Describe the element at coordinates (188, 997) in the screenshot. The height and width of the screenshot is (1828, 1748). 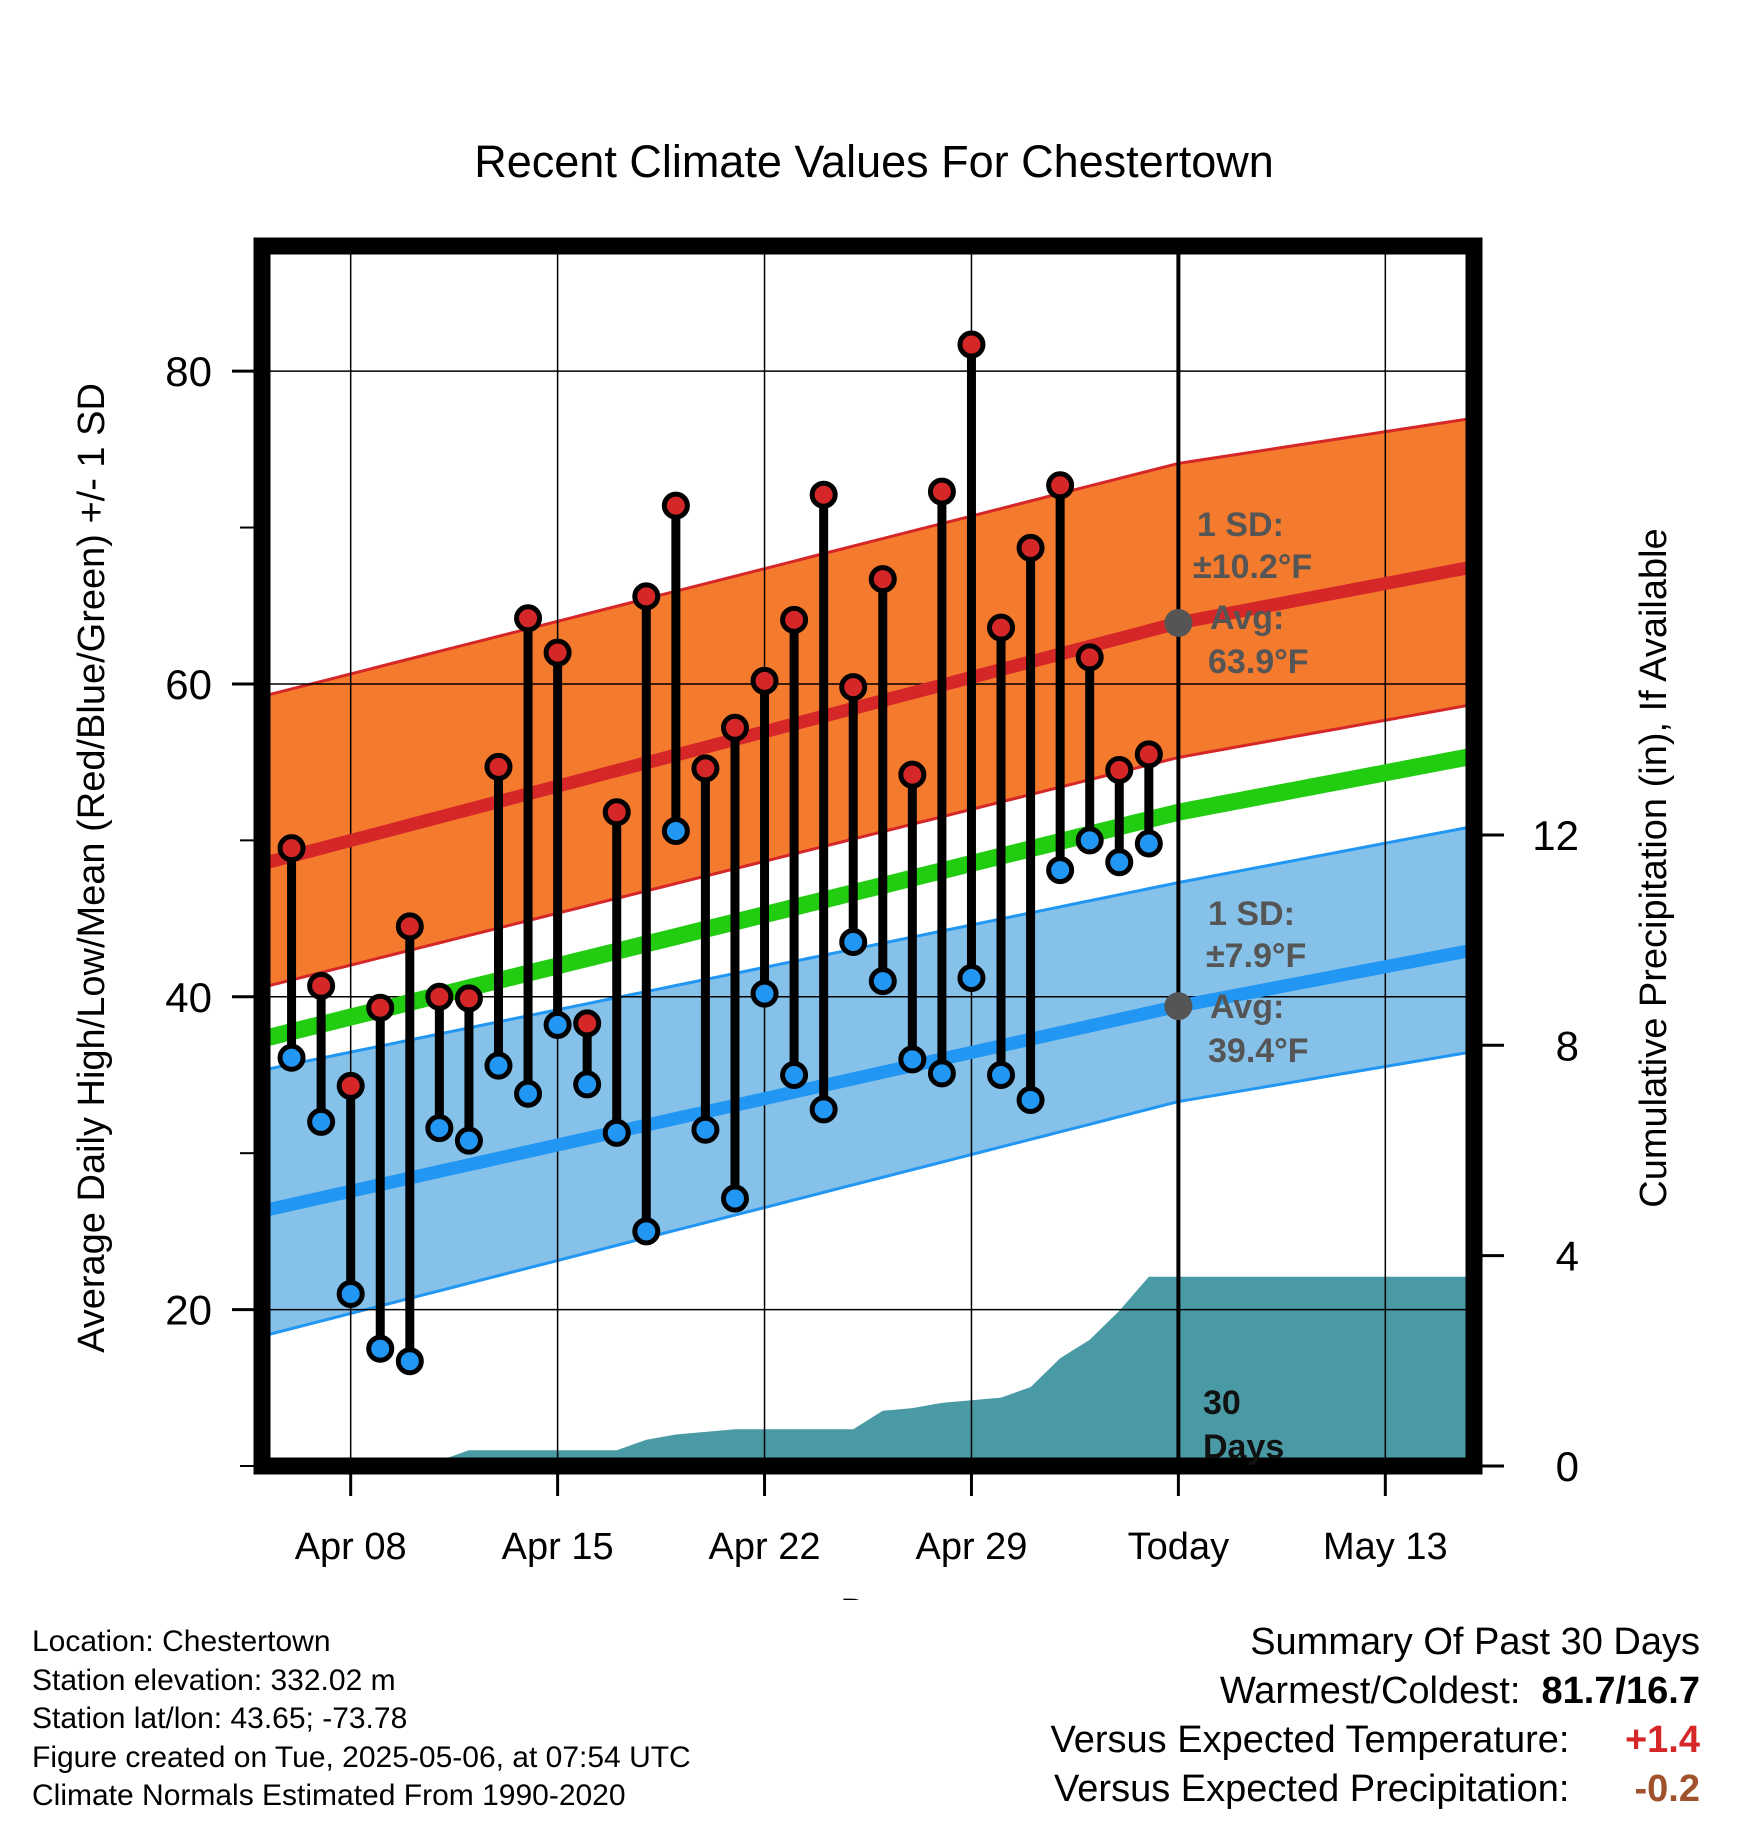
I see `y-tick-label-left: 40` at that location.